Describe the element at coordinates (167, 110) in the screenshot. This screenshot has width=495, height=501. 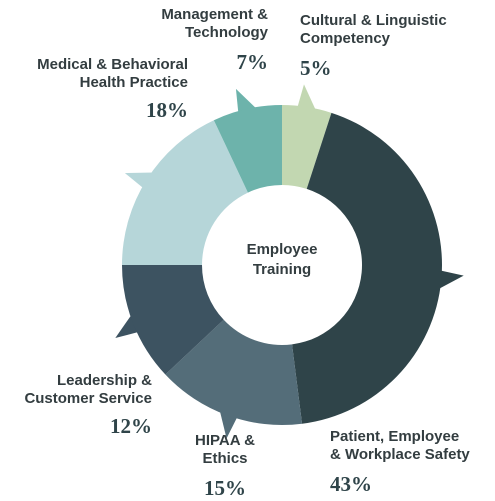
I see `value-label: 18%` at that location.